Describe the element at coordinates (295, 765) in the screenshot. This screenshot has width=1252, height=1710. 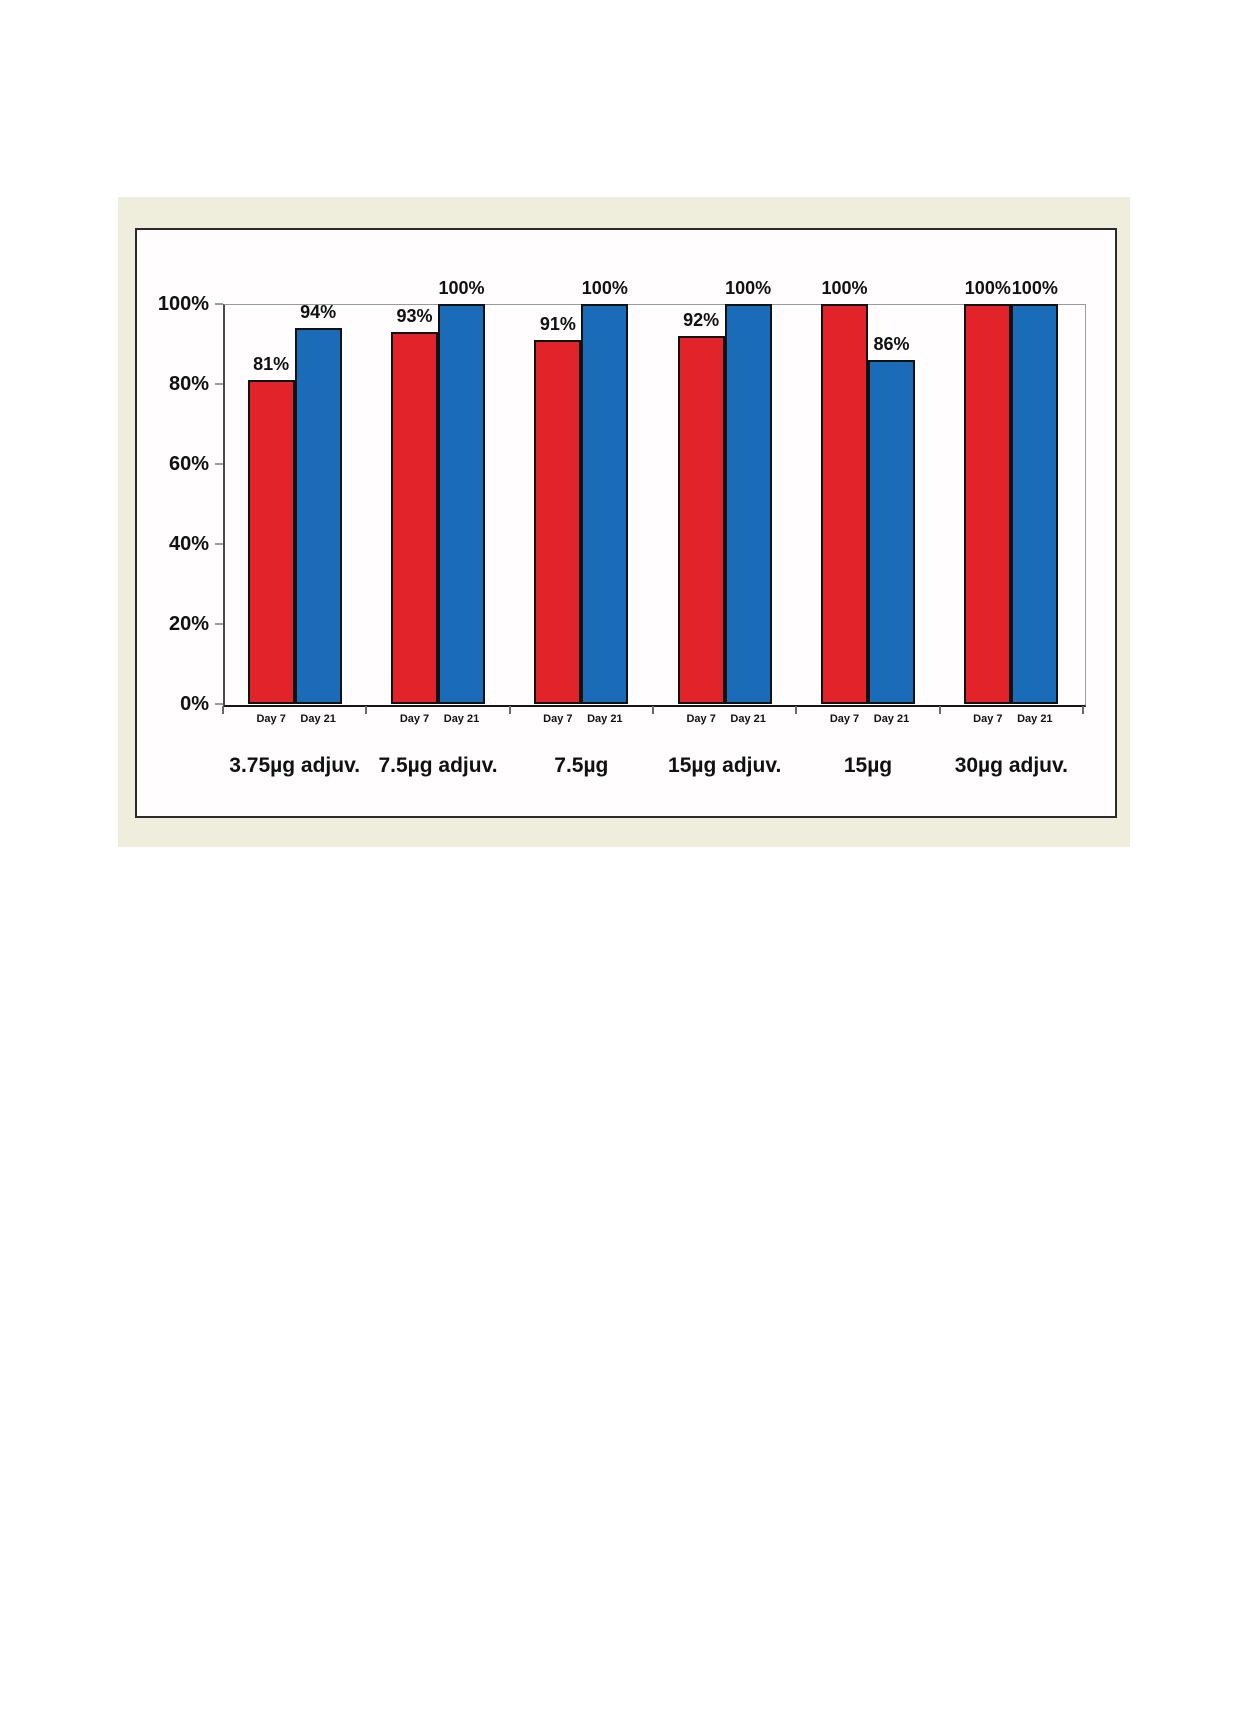
I see `category-label: 3.75µg adjuv.` at that location.